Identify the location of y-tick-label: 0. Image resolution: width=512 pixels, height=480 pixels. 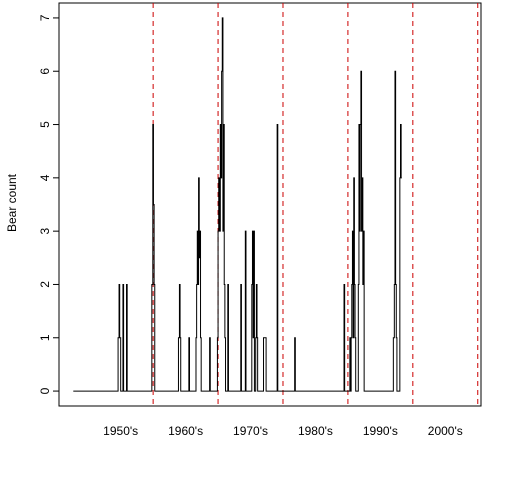
(45, 390).